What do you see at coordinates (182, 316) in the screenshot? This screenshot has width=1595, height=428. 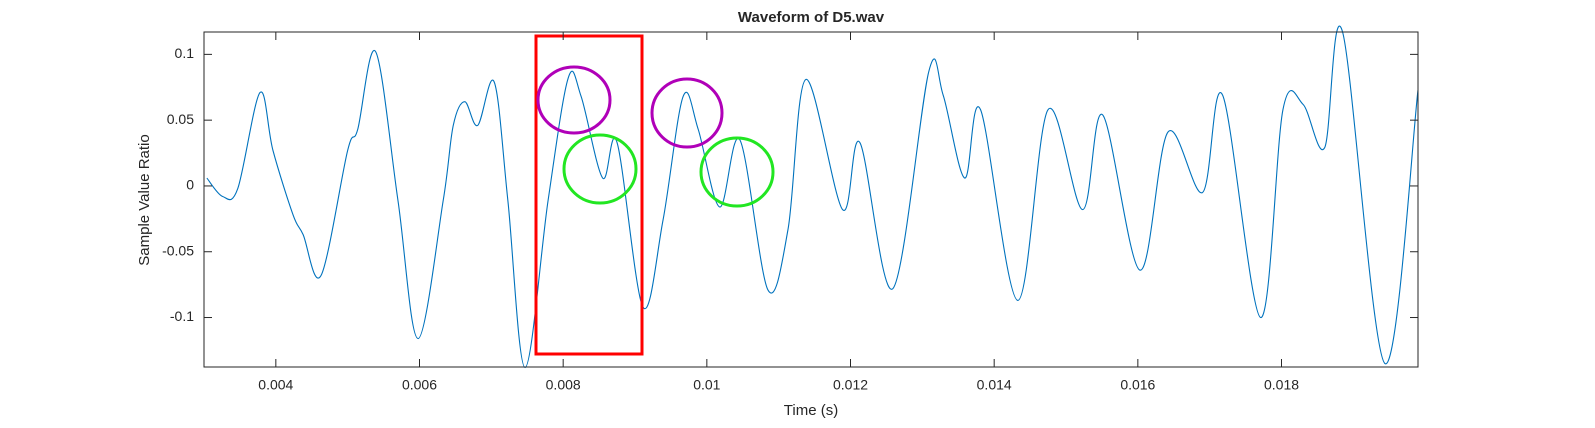 I see `y-tick-label: -0.1` at bounding box center [182, 316].